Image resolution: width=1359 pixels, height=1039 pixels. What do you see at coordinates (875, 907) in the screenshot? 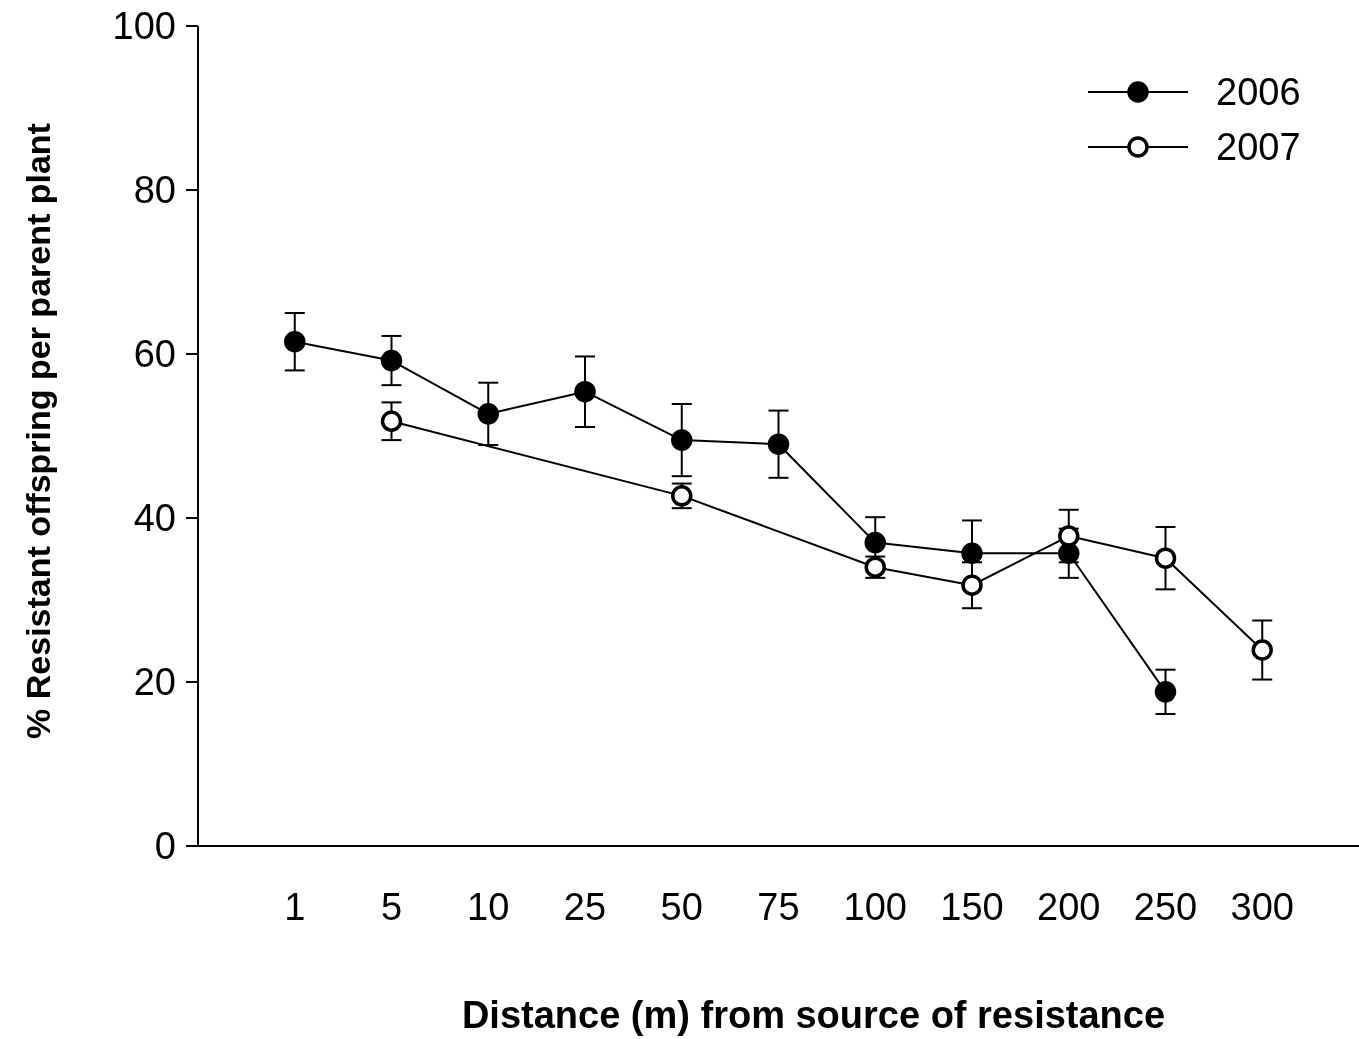
I see `x-tick-label: 100` at bounding box center [875, 907].